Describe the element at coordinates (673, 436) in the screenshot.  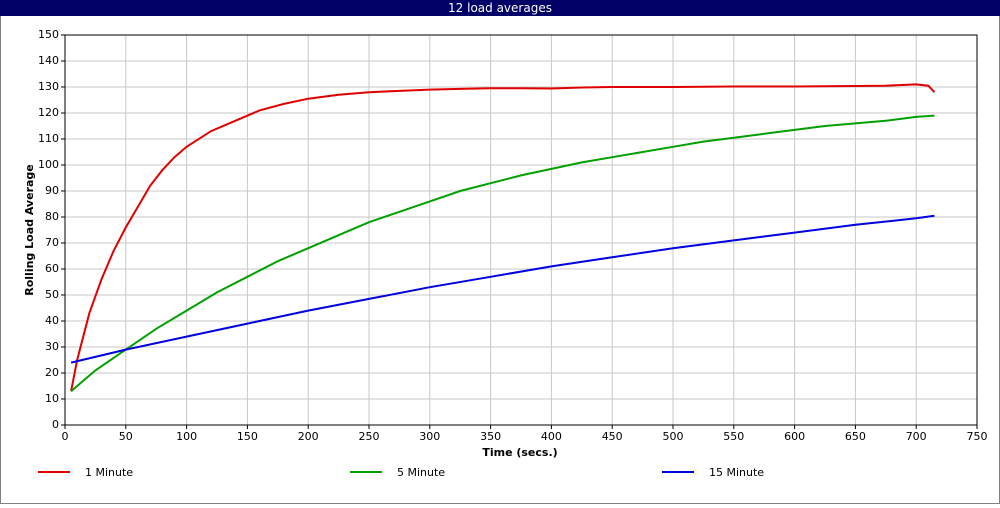
I see `x-tick-label: 500` at that location.